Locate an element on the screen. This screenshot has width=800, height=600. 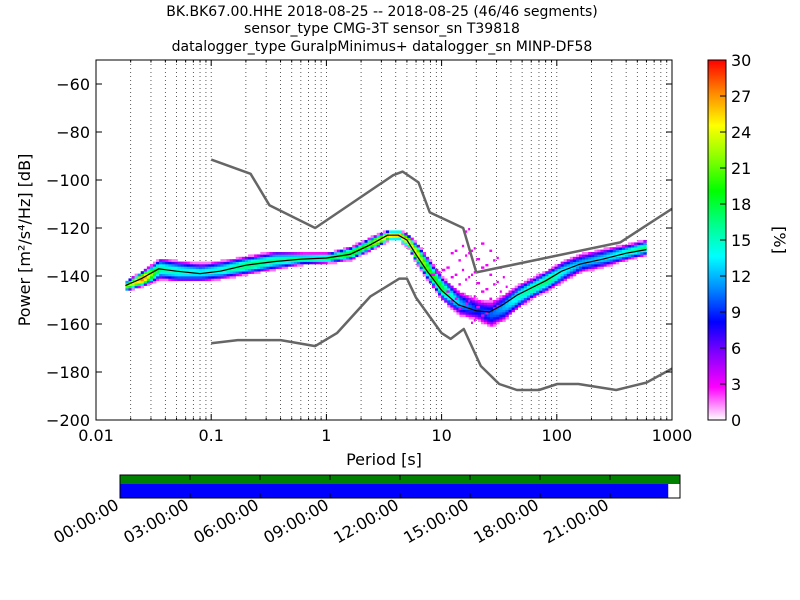
low-noise-model-line is located at coordinates (441, 334).